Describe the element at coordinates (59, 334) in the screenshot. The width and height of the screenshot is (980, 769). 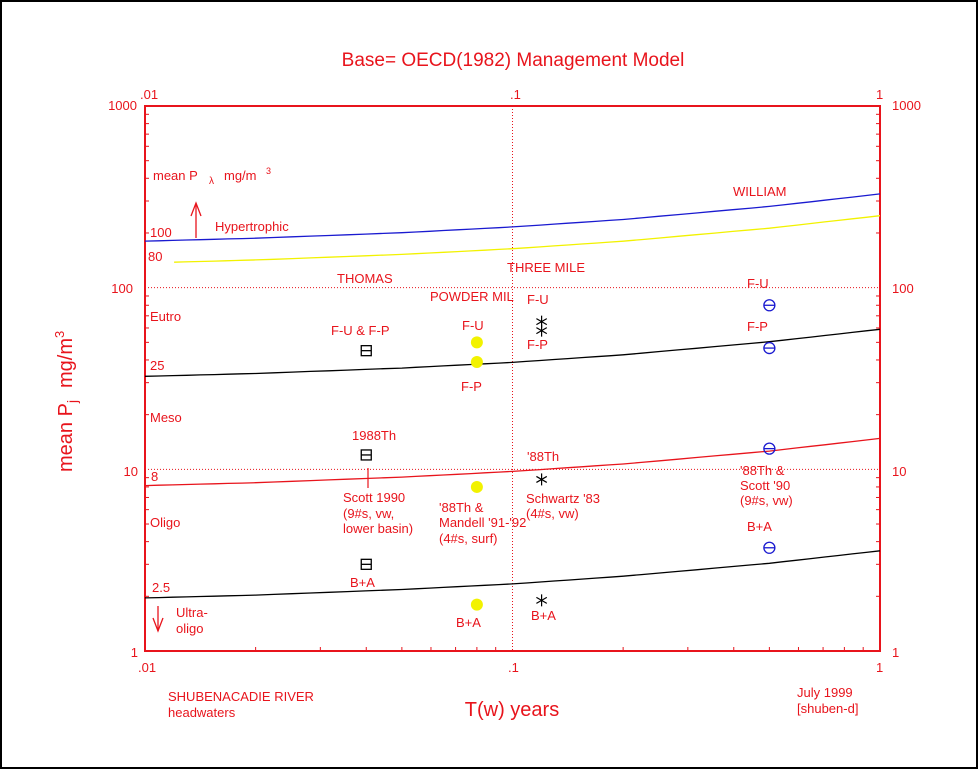
I see `y-axis-label-sup: 3` at that location.